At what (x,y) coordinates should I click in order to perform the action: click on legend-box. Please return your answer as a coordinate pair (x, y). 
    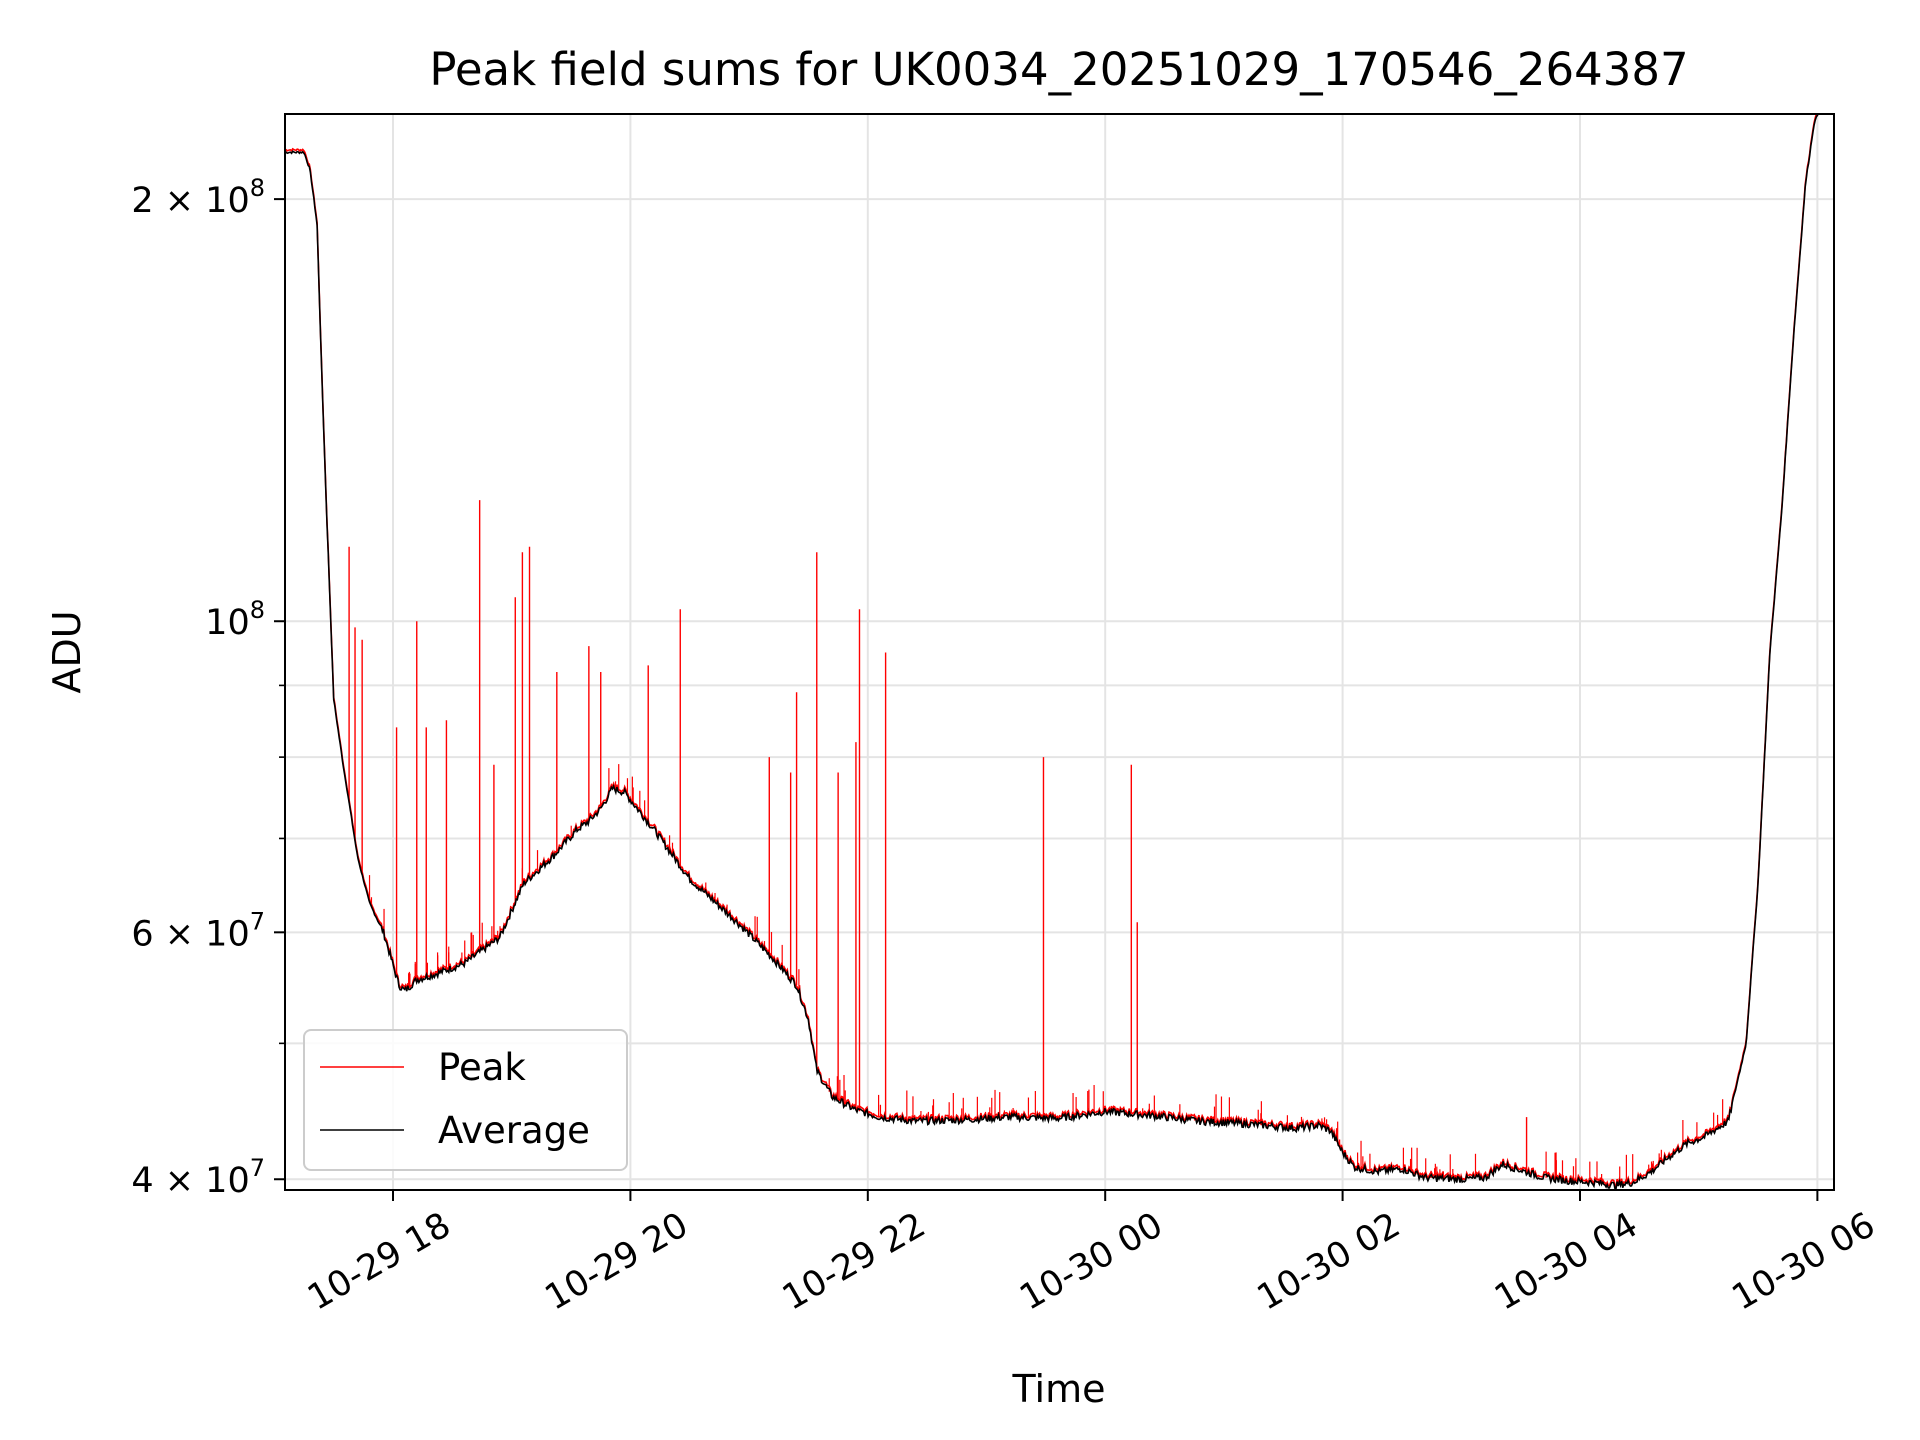
    Looking at the image, I should click on (465, 1100).